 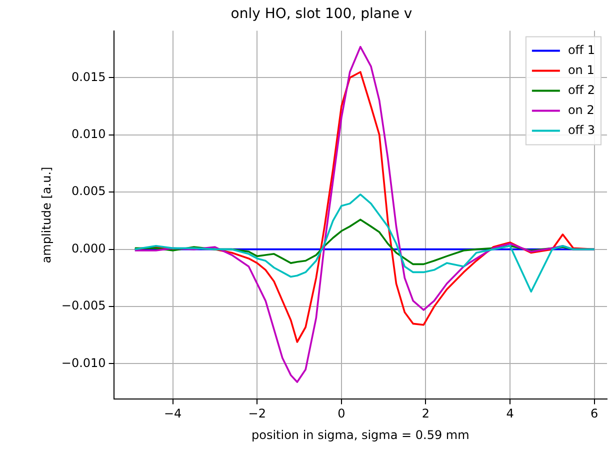 What do you see at coordinates (360, 435) in the screenshot?
I see `x-axis-title: position in sigma, sigma = 0.59 mm` at bounding box center [360, 435].